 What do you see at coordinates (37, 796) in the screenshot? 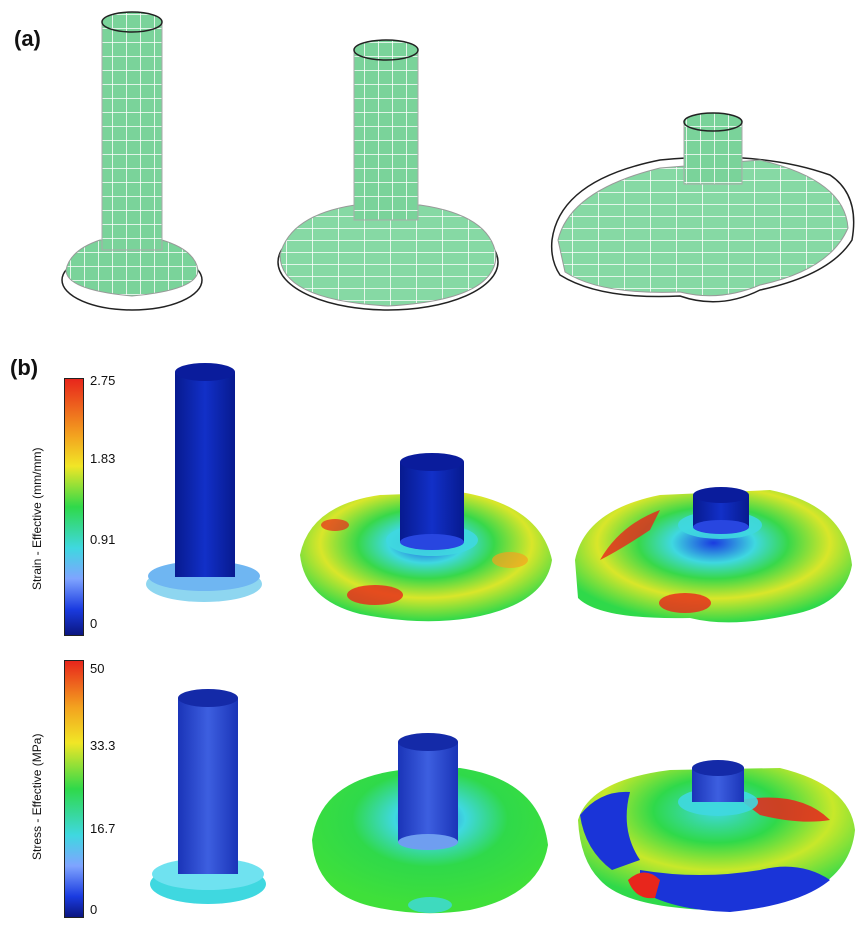
I see `stress-colorbar-title: Stress - Effective (MPa)` at bounding box center [37, 796].